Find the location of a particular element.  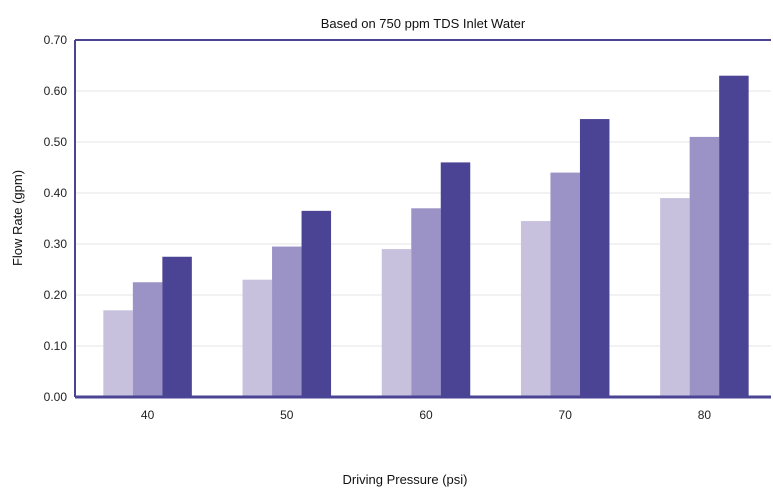

y-tick-label: 0.30 is located at coordinates (56, 244).